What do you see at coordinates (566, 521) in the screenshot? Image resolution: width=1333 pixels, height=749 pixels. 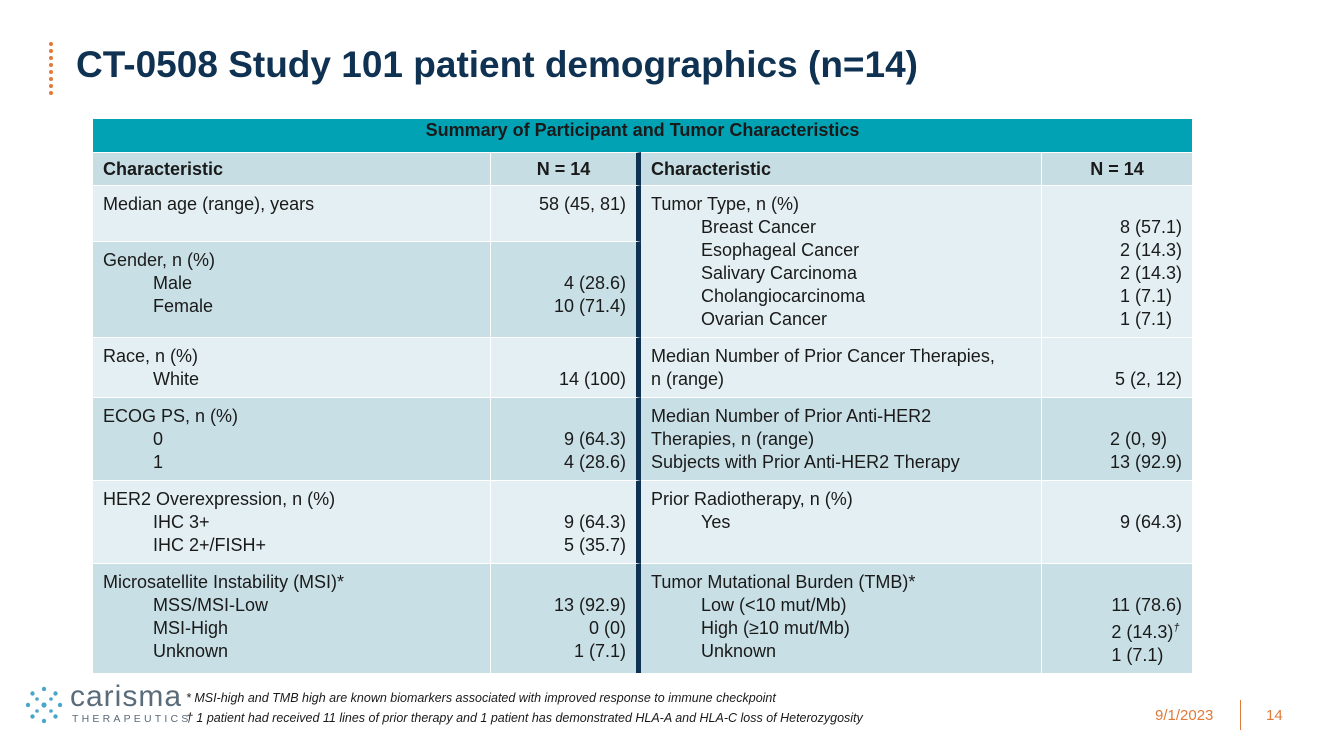 I see `her2-values: 9 (64.3) 5 (35.7)` at bounding box center [566, 521].